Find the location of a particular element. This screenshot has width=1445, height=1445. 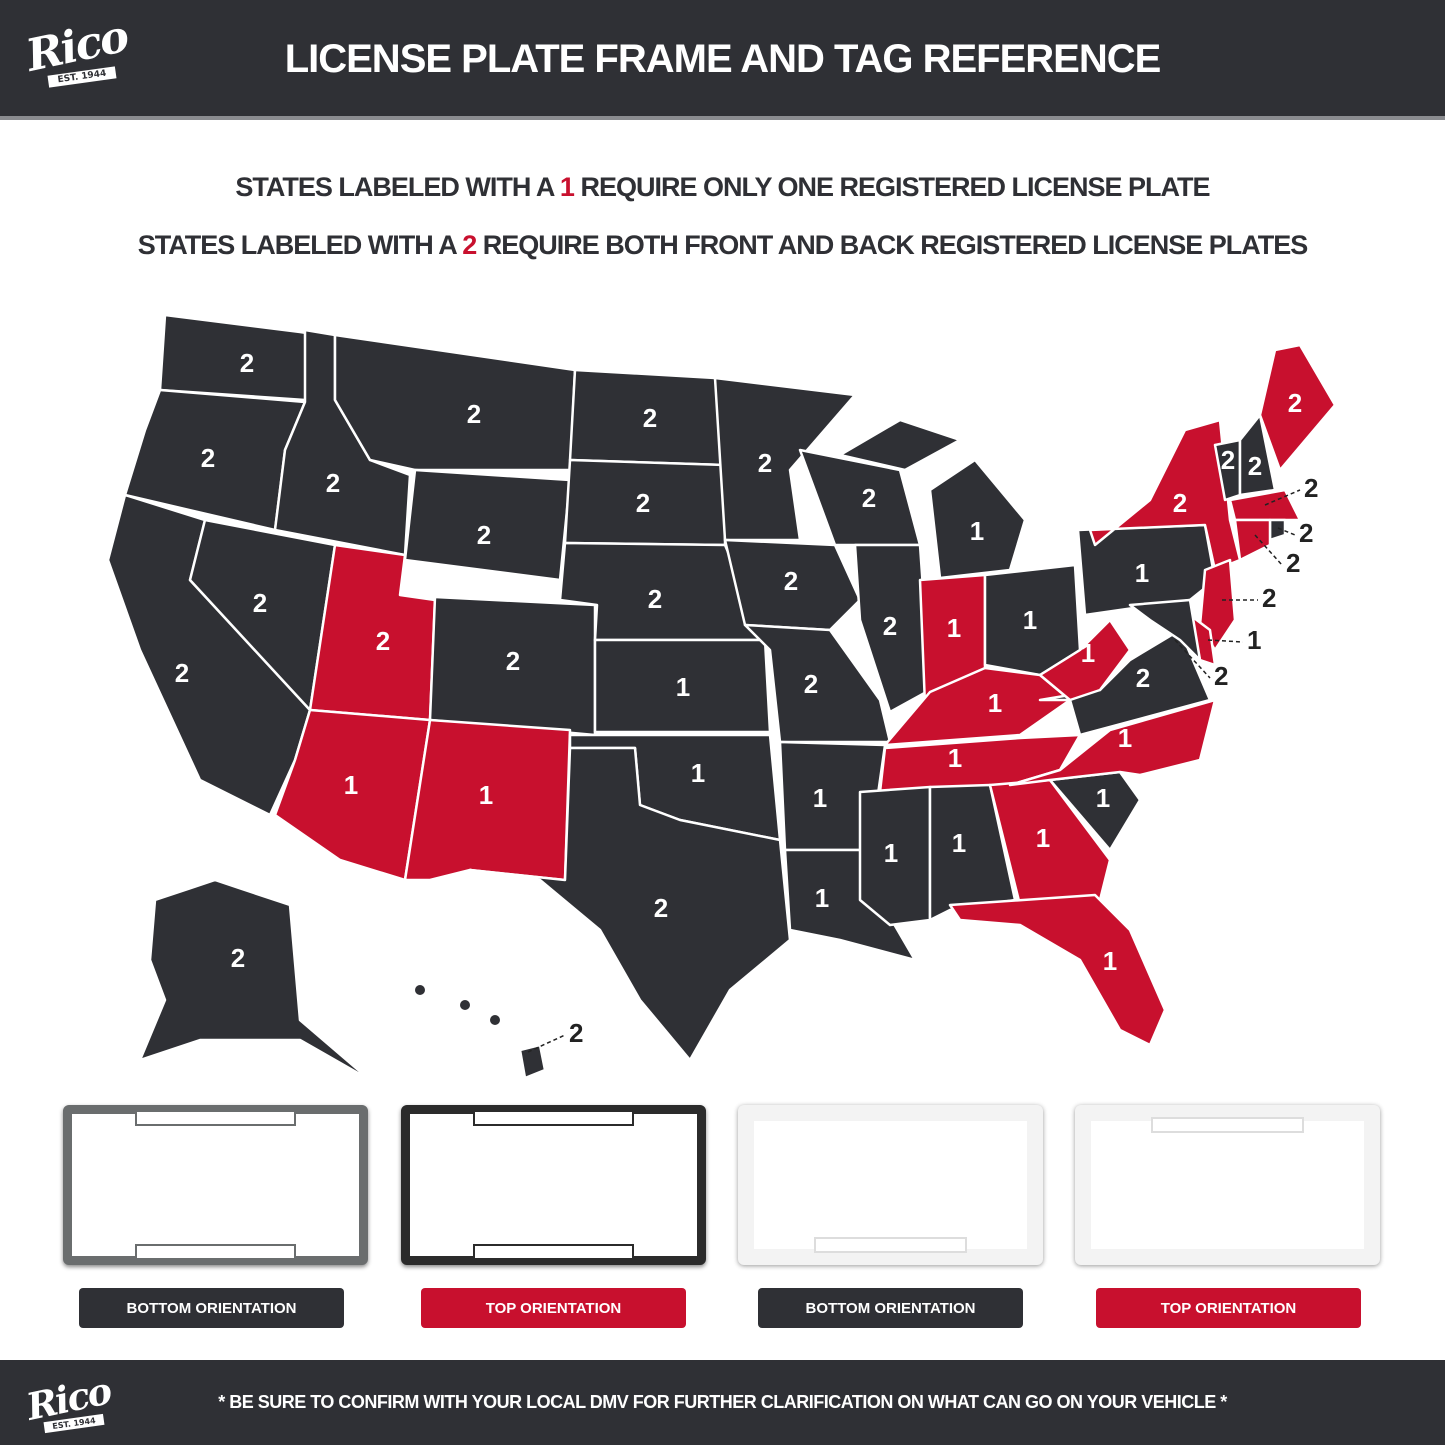

state-ri is located at coordinates (1277, 530).